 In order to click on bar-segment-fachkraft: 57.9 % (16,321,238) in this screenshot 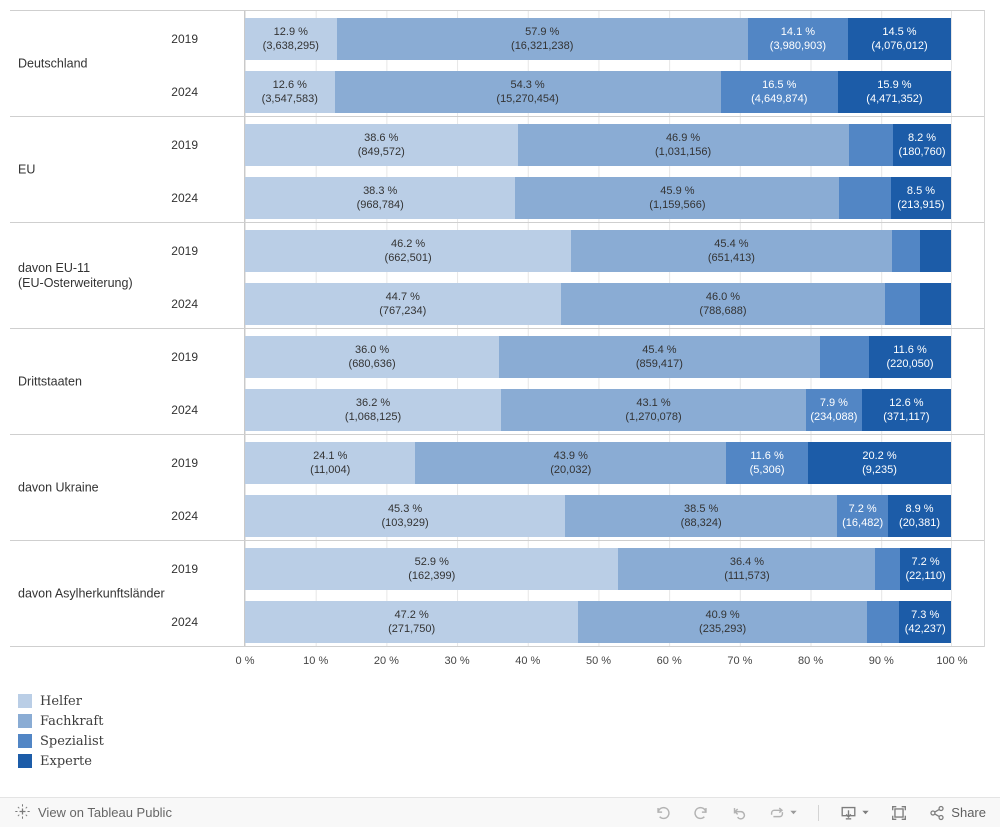, I will do `click(542, 39)`.